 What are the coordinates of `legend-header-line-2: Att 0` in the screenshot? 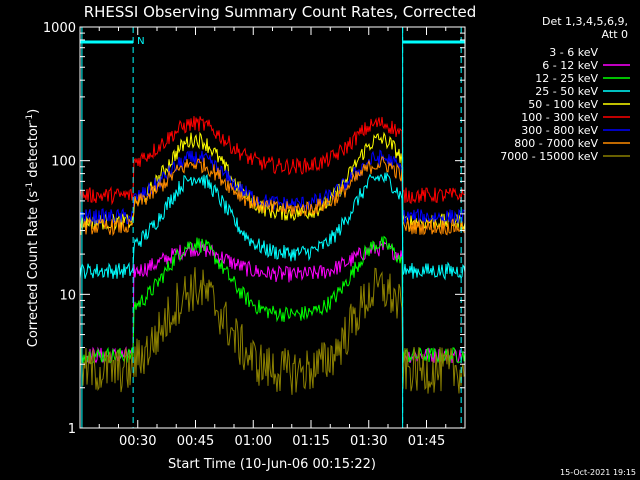 It's located at (615, 34).